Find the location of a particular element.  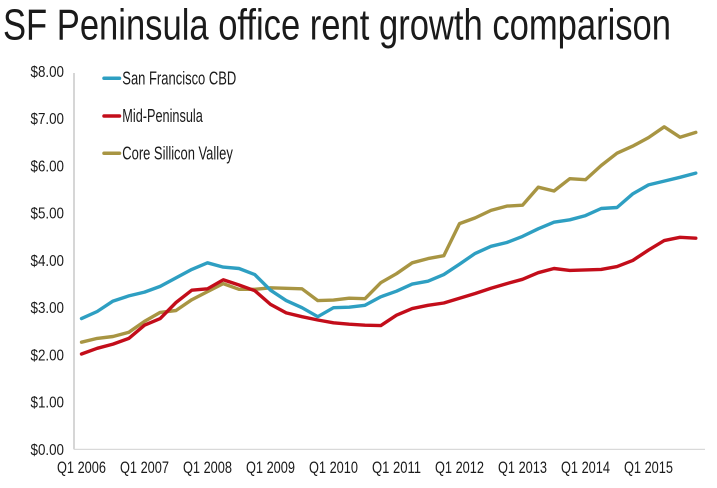

svg-text: $8.00 is located at coordinates (48, 72).